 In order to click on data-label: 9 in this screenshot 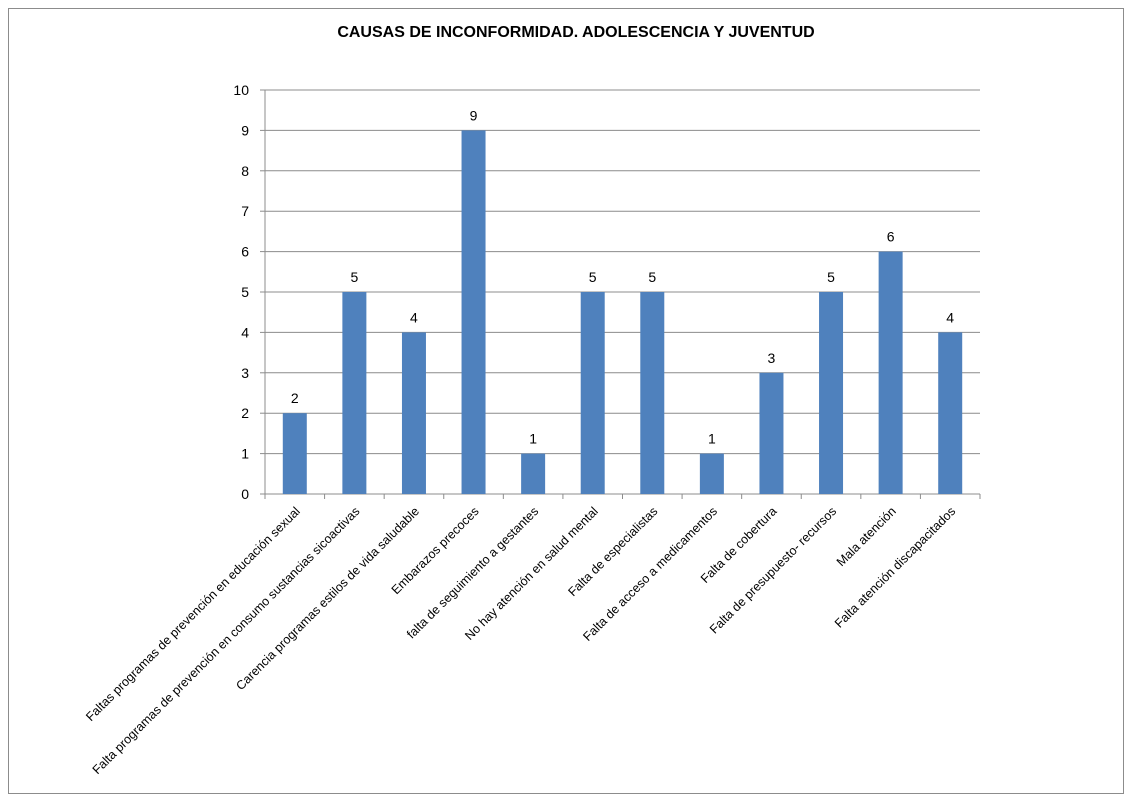, I will do `click(474, 115)`.